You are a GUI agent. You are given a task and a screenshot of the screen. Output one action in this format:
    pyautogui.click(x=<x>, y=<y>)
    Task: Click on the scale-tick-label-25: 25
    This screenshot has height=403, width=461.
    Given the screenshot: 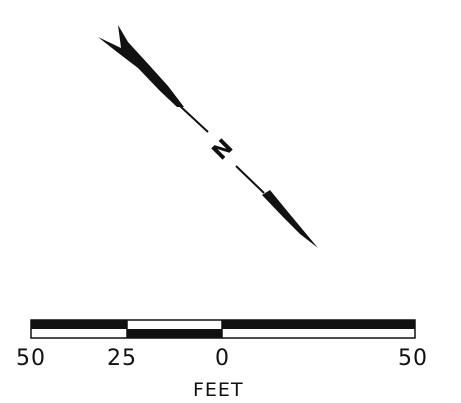 What is the action you would take?
    pyautogui.click(x=122, y=358)
    